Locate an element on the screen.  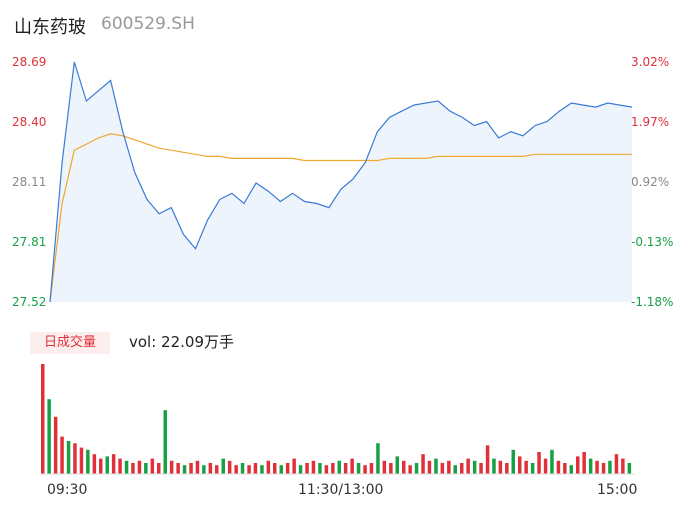
y-tick-pct: 1.97% is located at coordinates (650, 122).